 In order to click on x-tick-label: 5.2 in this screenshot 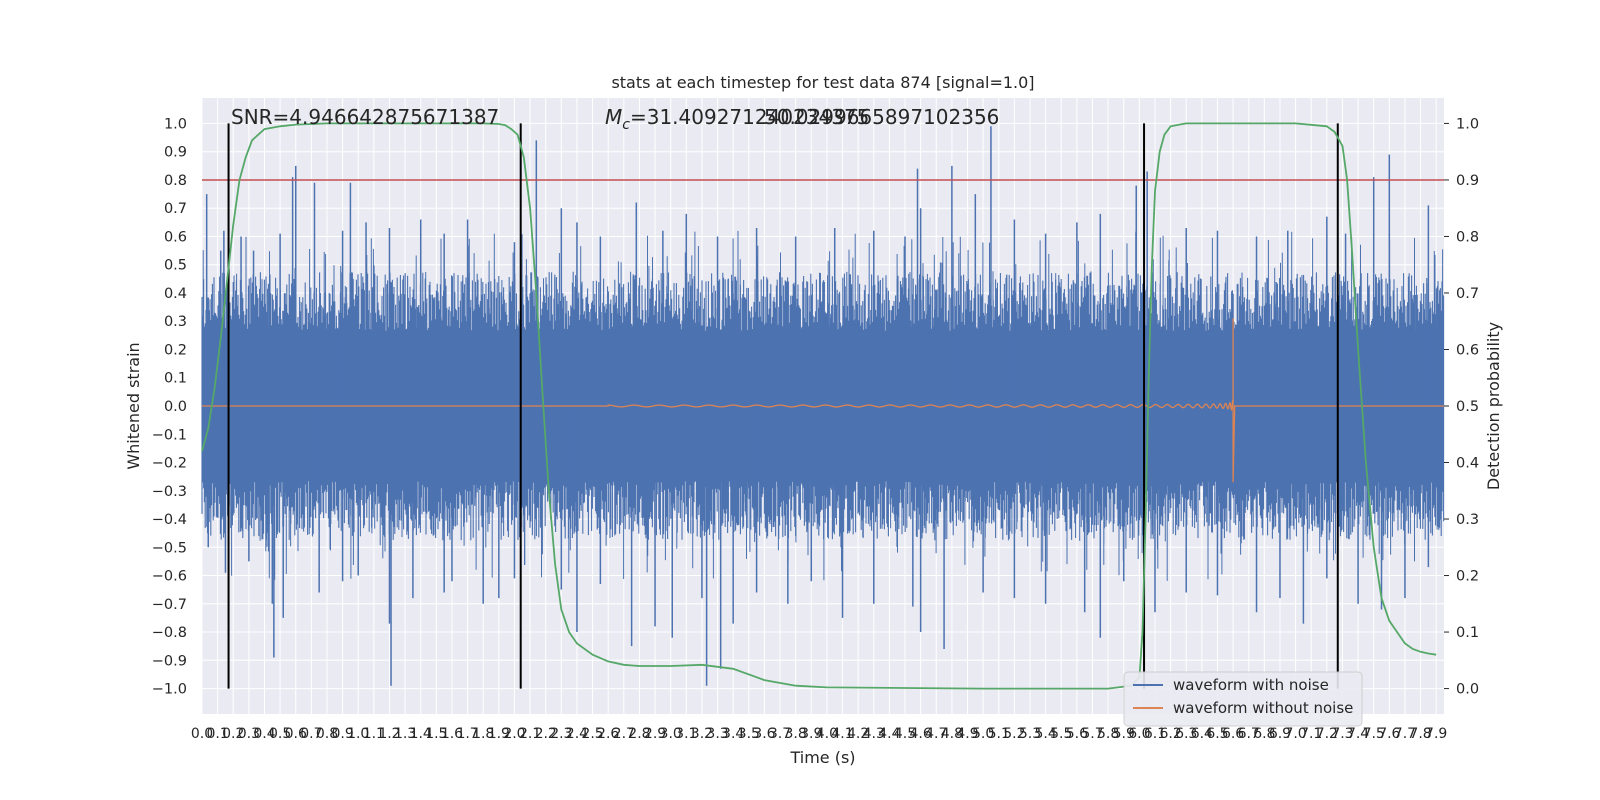, I will do `click(1014, 734)`.